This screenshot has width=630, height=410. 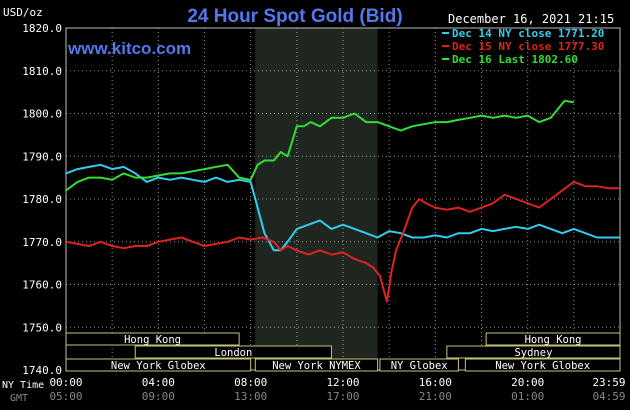 What do you see at coordinates (42, 156) in the screenshot?
I see `y-tick-label: 1790.0` at bounding box center [42, 156].